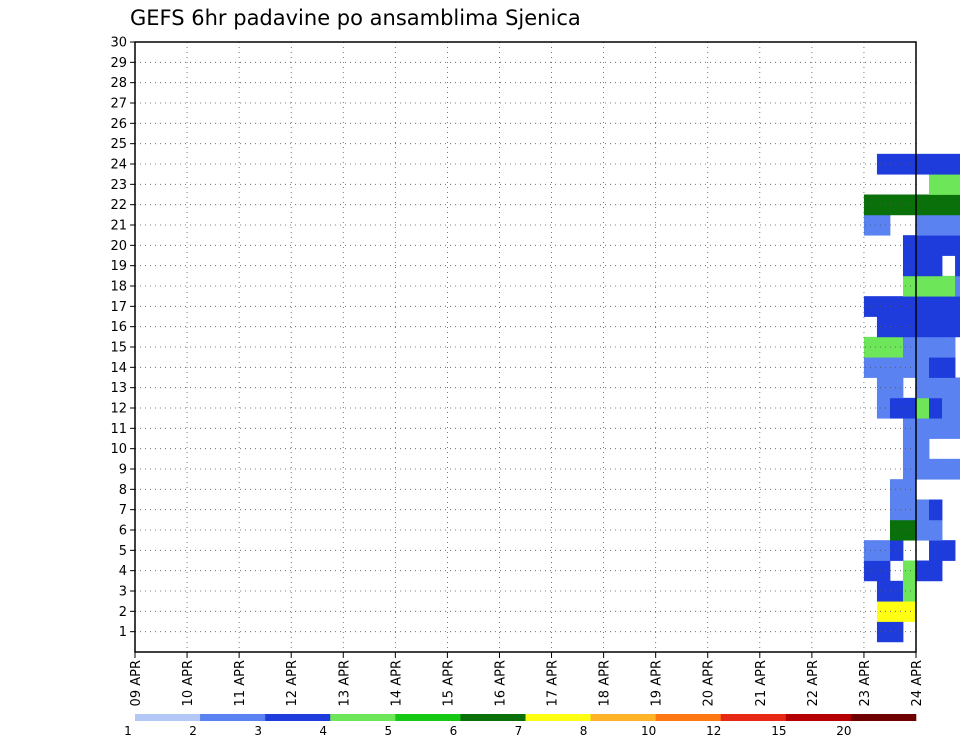 This screenshot has height=742, width=960. I want to click on x-tick-label: 09 APR, so click(136, 683).